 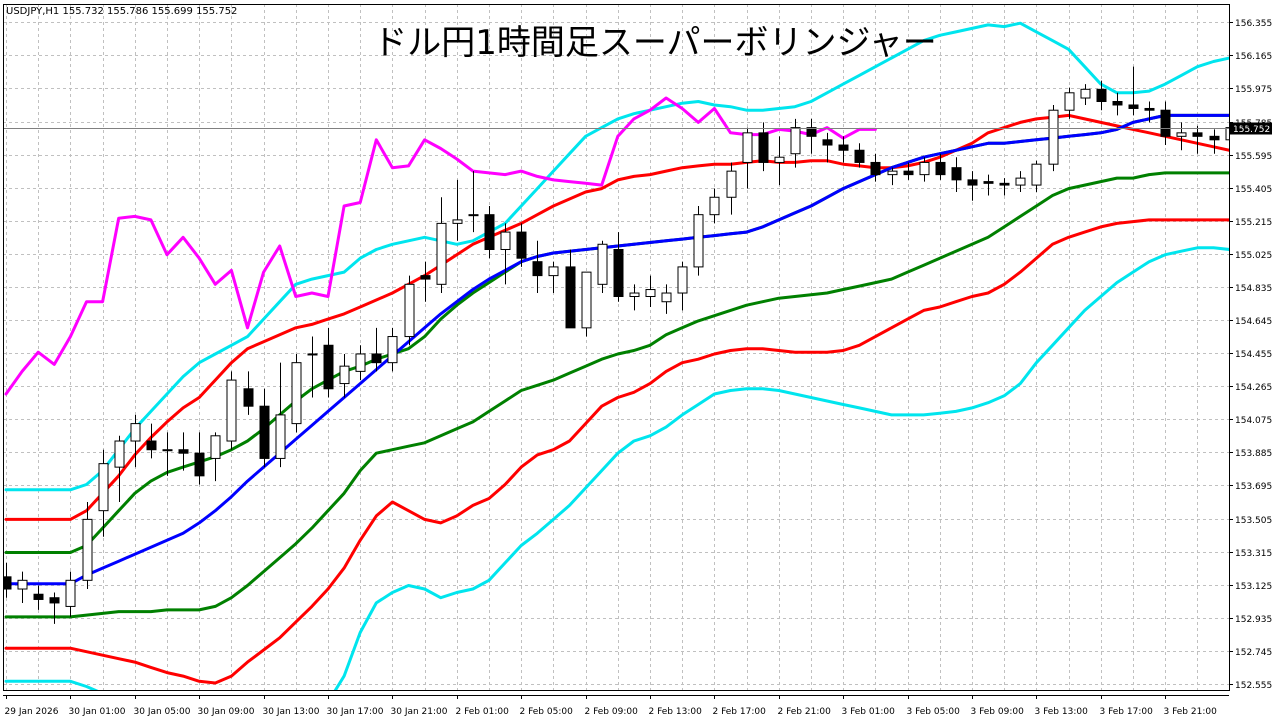 What do you see at coordinates (1253, 388) in the screenshot?
I see `y-tick-label: 154.265` at bounding box center [1253, 388].